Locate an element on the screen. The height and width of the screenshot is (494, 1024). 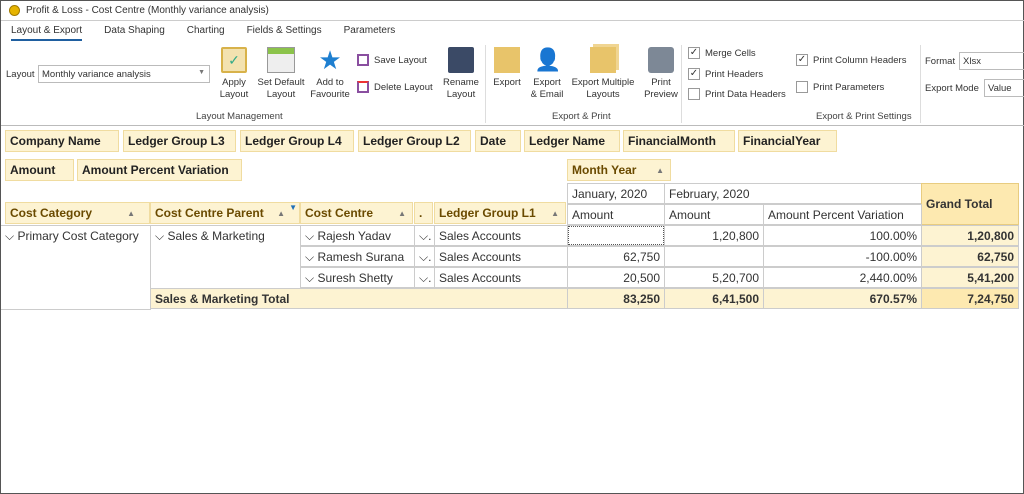
column-field-month-year: Month Year ▲ is located at coordinates (619, 170).